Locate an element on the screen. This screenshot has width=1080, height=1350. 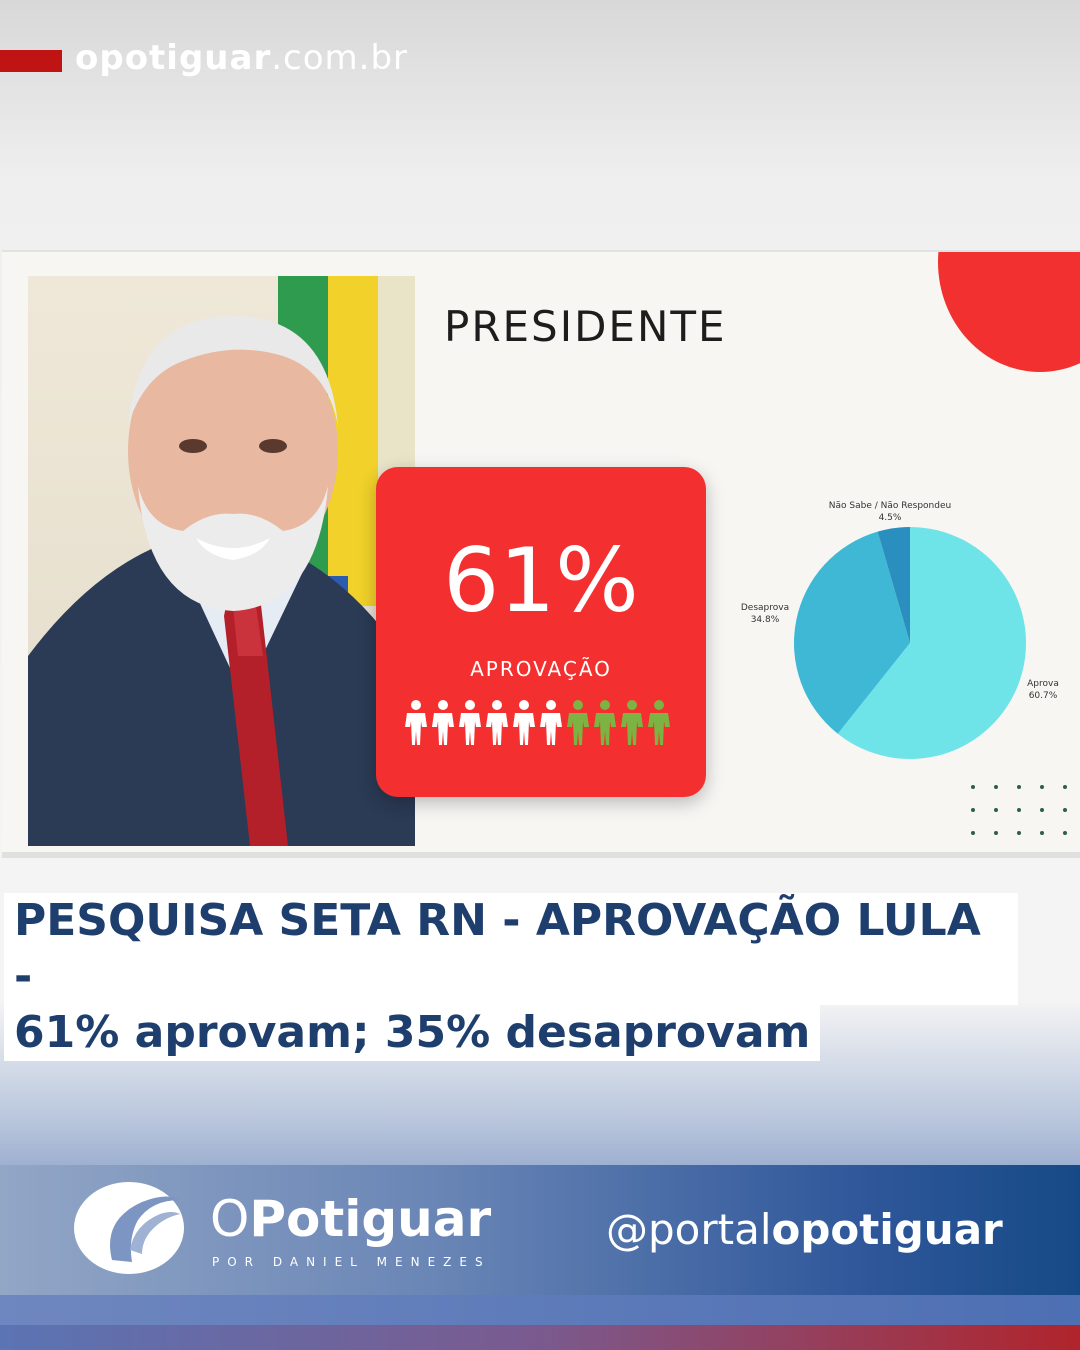
site-accent-bar is located at coordinates (31, 61).